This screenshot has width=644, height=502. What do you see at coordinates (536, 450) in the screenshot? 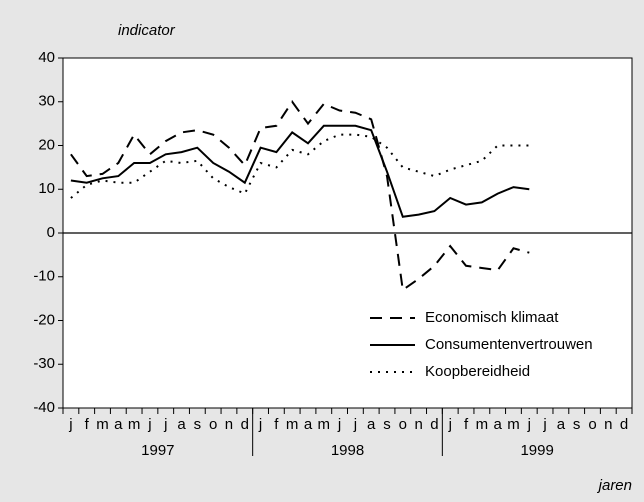
I see `year-label: 1999` at bounding box center [536, 450].